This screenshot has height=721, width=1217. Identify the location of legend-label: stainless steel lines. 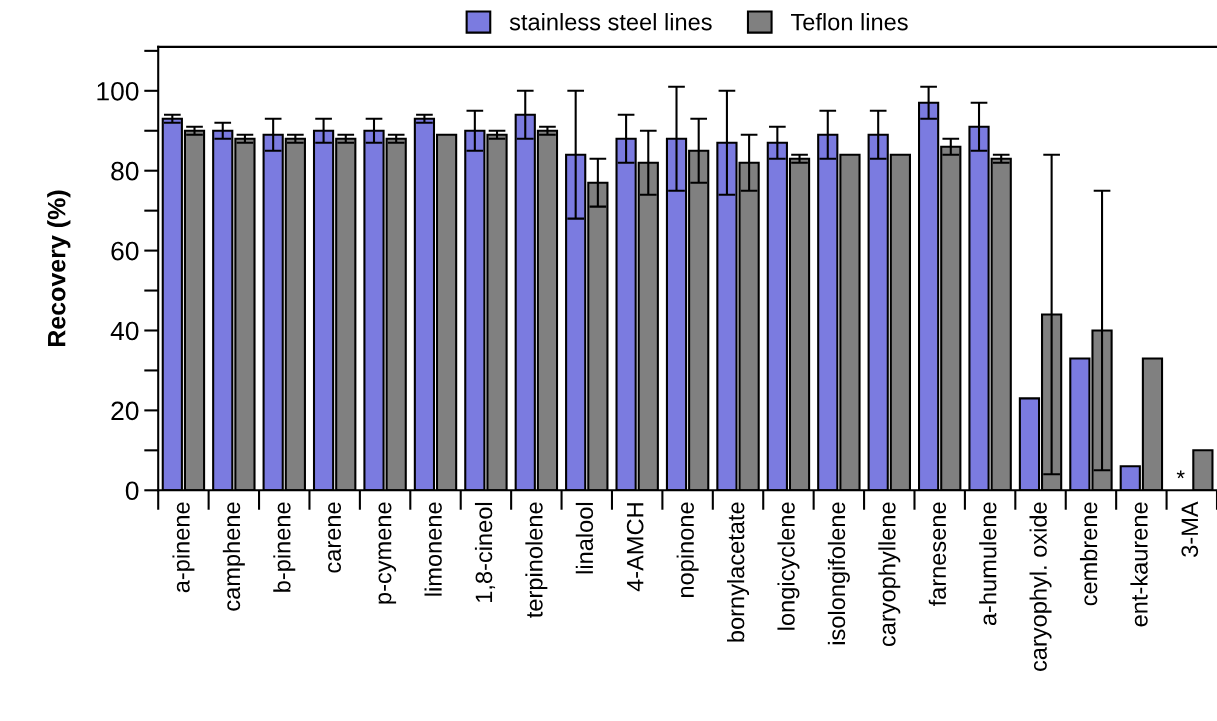
(610, 22).